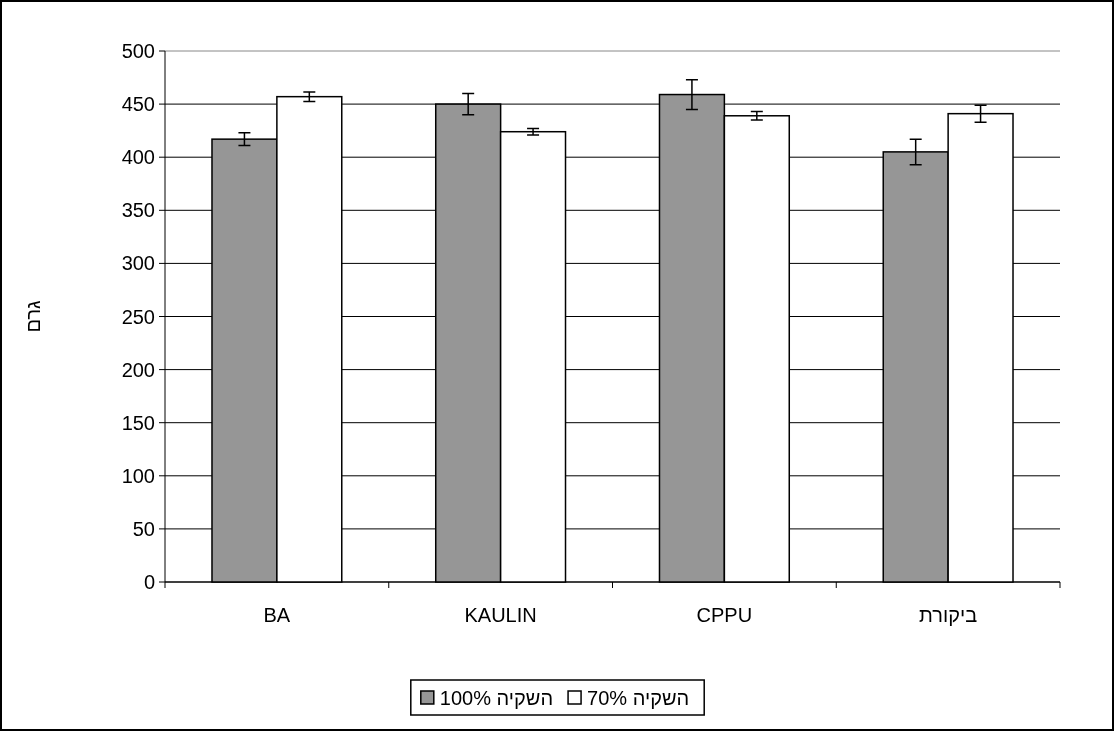 The width and height of the screenshot is (1115, 731). I want to click on y-tick-label: 450, so click(138, 104).